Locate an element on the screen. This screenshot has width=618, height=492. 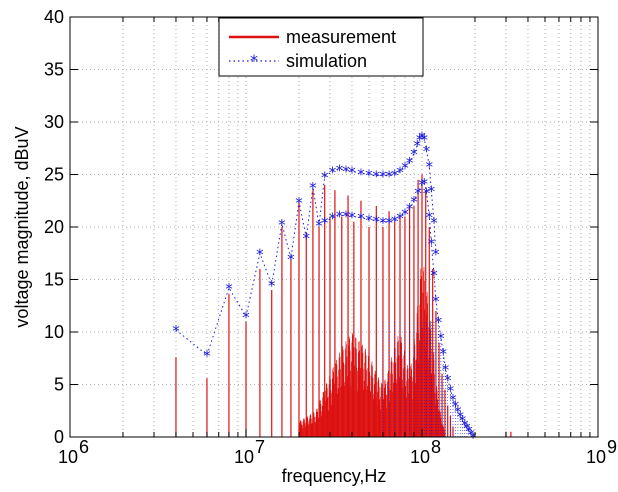
y-tick-label: 25 is located at coordinates (54, 175).